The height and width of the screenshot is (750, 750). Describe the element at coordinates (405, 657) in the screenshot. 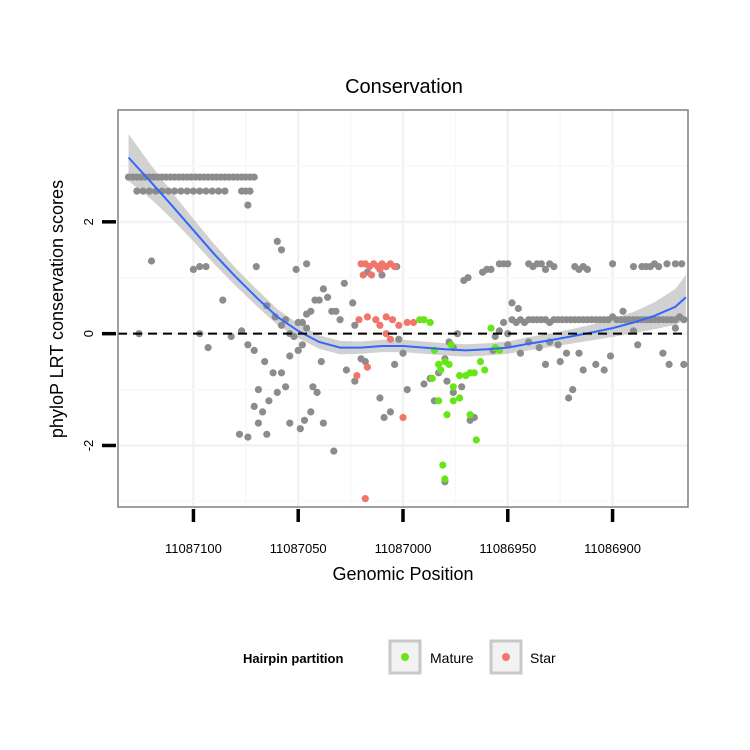

I see `legend-dot-mature` at that location.